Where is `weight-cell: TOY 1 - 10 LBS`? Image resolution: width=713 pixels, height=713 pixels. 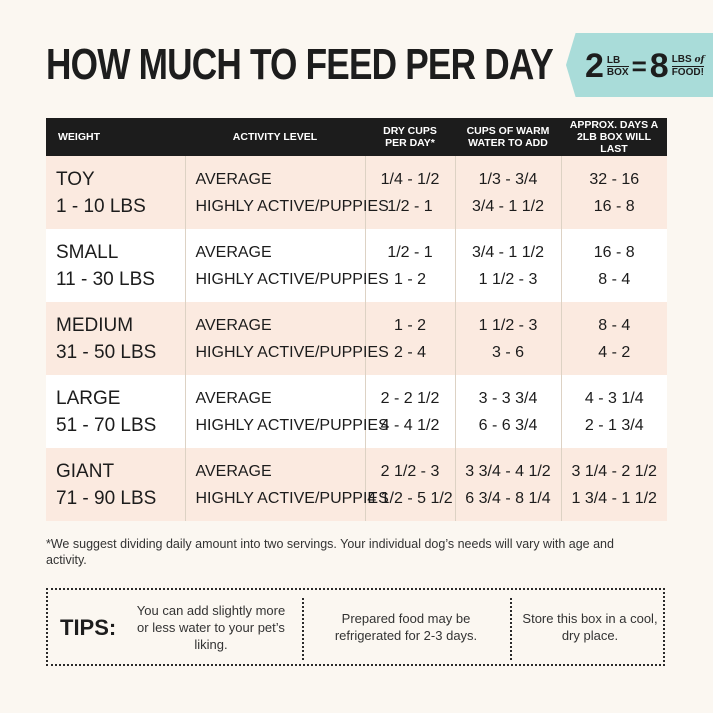 weight-cell: TOY 1 - 10 LBS is located at coordinates (116, 192).